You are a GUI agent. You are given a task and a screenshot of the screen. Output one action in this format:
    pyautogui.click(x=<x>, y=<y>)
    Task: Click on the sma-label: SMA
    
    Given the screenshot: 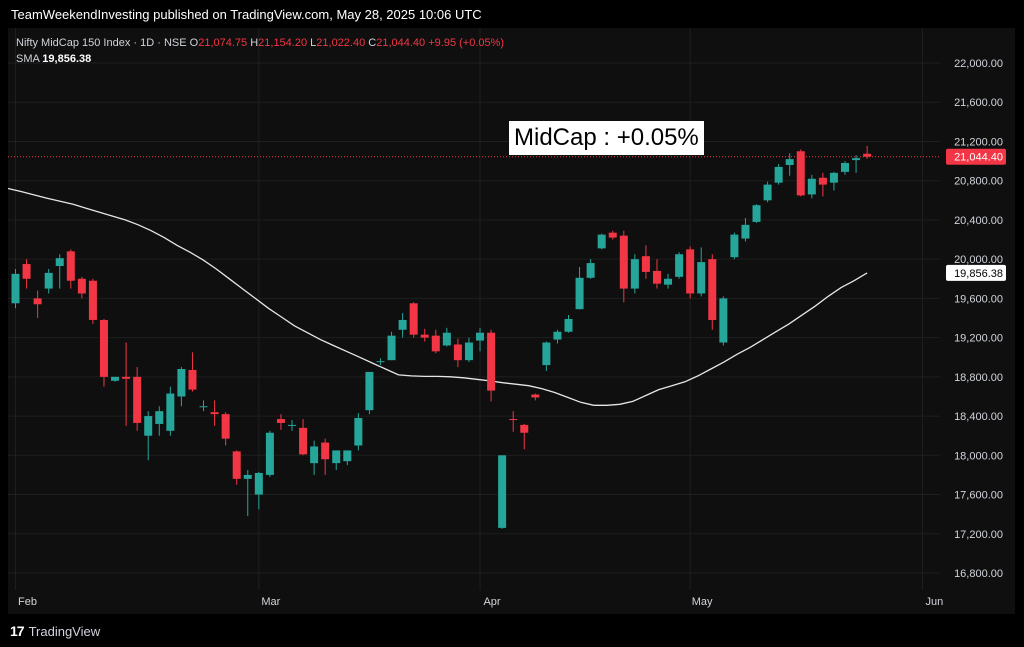 What is the action you would take?
    pyautogui.click(x=28, y=59)
    